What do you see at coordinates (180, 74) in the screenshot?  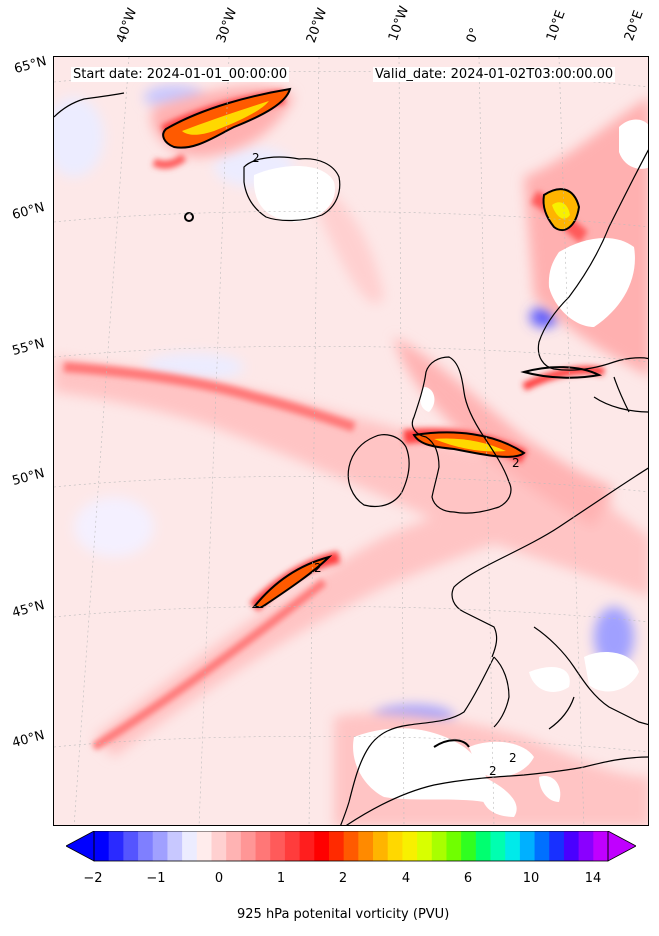 I see `start-date-label: Start date: 2024-01-01_00:00:00` at bounding box center [180, 74].